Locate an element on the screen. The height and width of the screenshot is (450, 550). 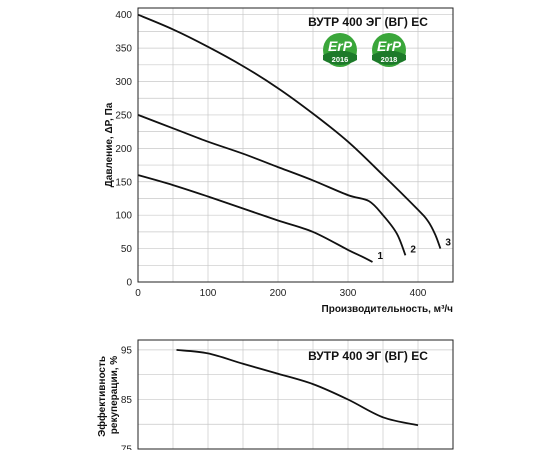
curve-label-2: 2 is located at coordinates (413, 249).